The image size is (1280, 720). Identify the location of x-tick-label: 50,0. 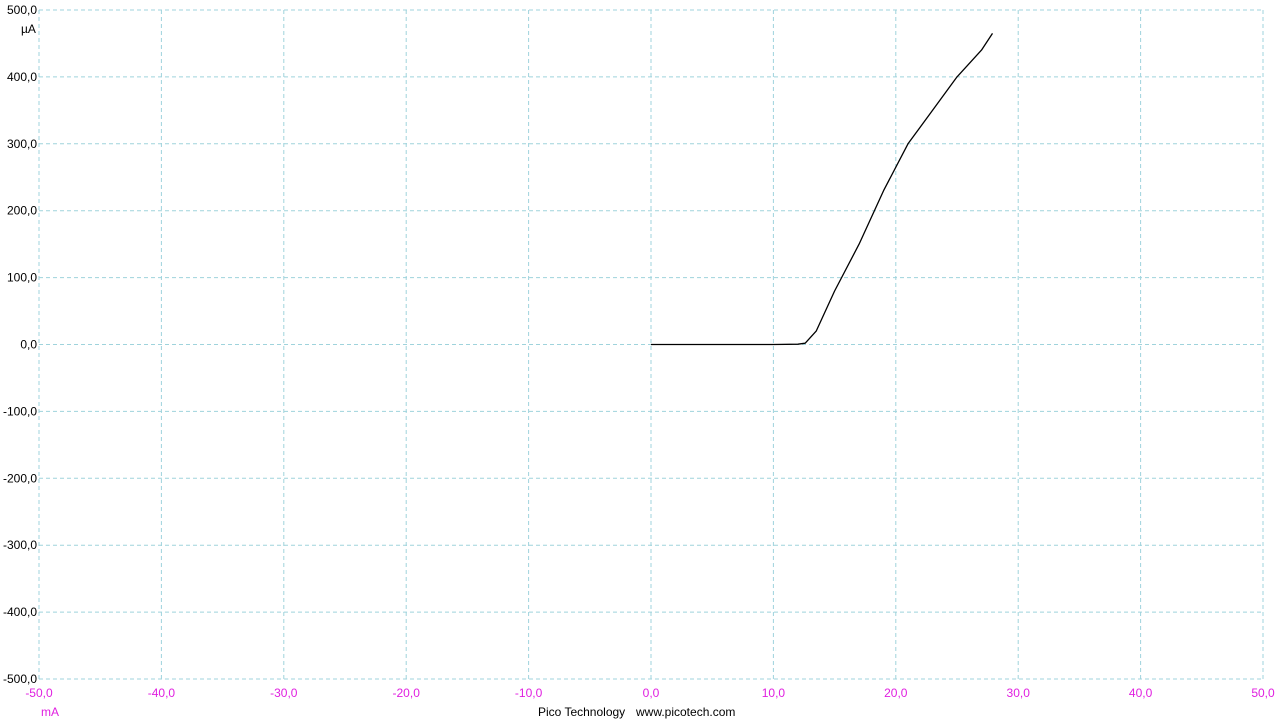
(1263, 693).